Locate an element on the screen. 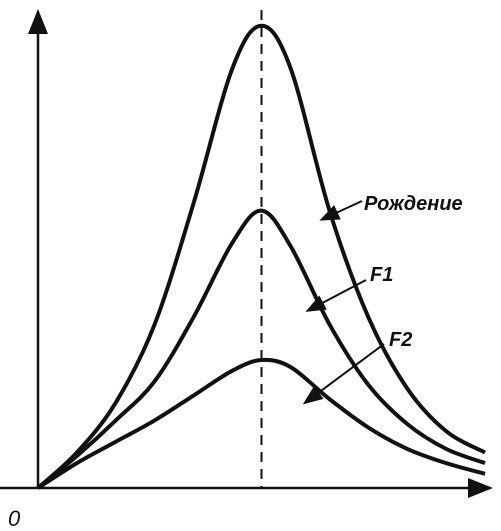 The height and width of the screenshot is (531, 501). arrow-birth is located at coordinates (341, 210).